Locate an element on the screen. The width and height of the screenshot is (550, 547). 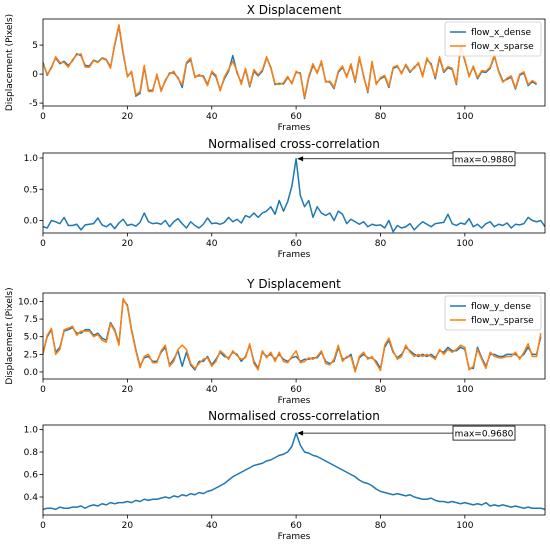
legend-entry: flow_y_dense is located at coordinates (501, 307).